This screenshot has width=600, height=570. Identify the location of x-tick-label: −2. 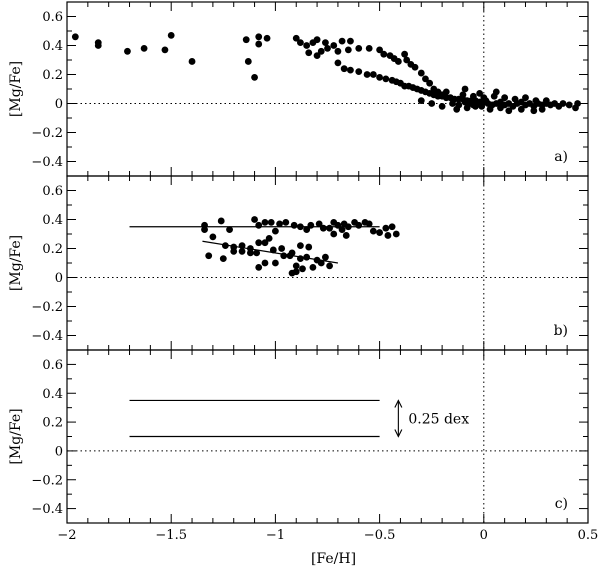
(66, 535).